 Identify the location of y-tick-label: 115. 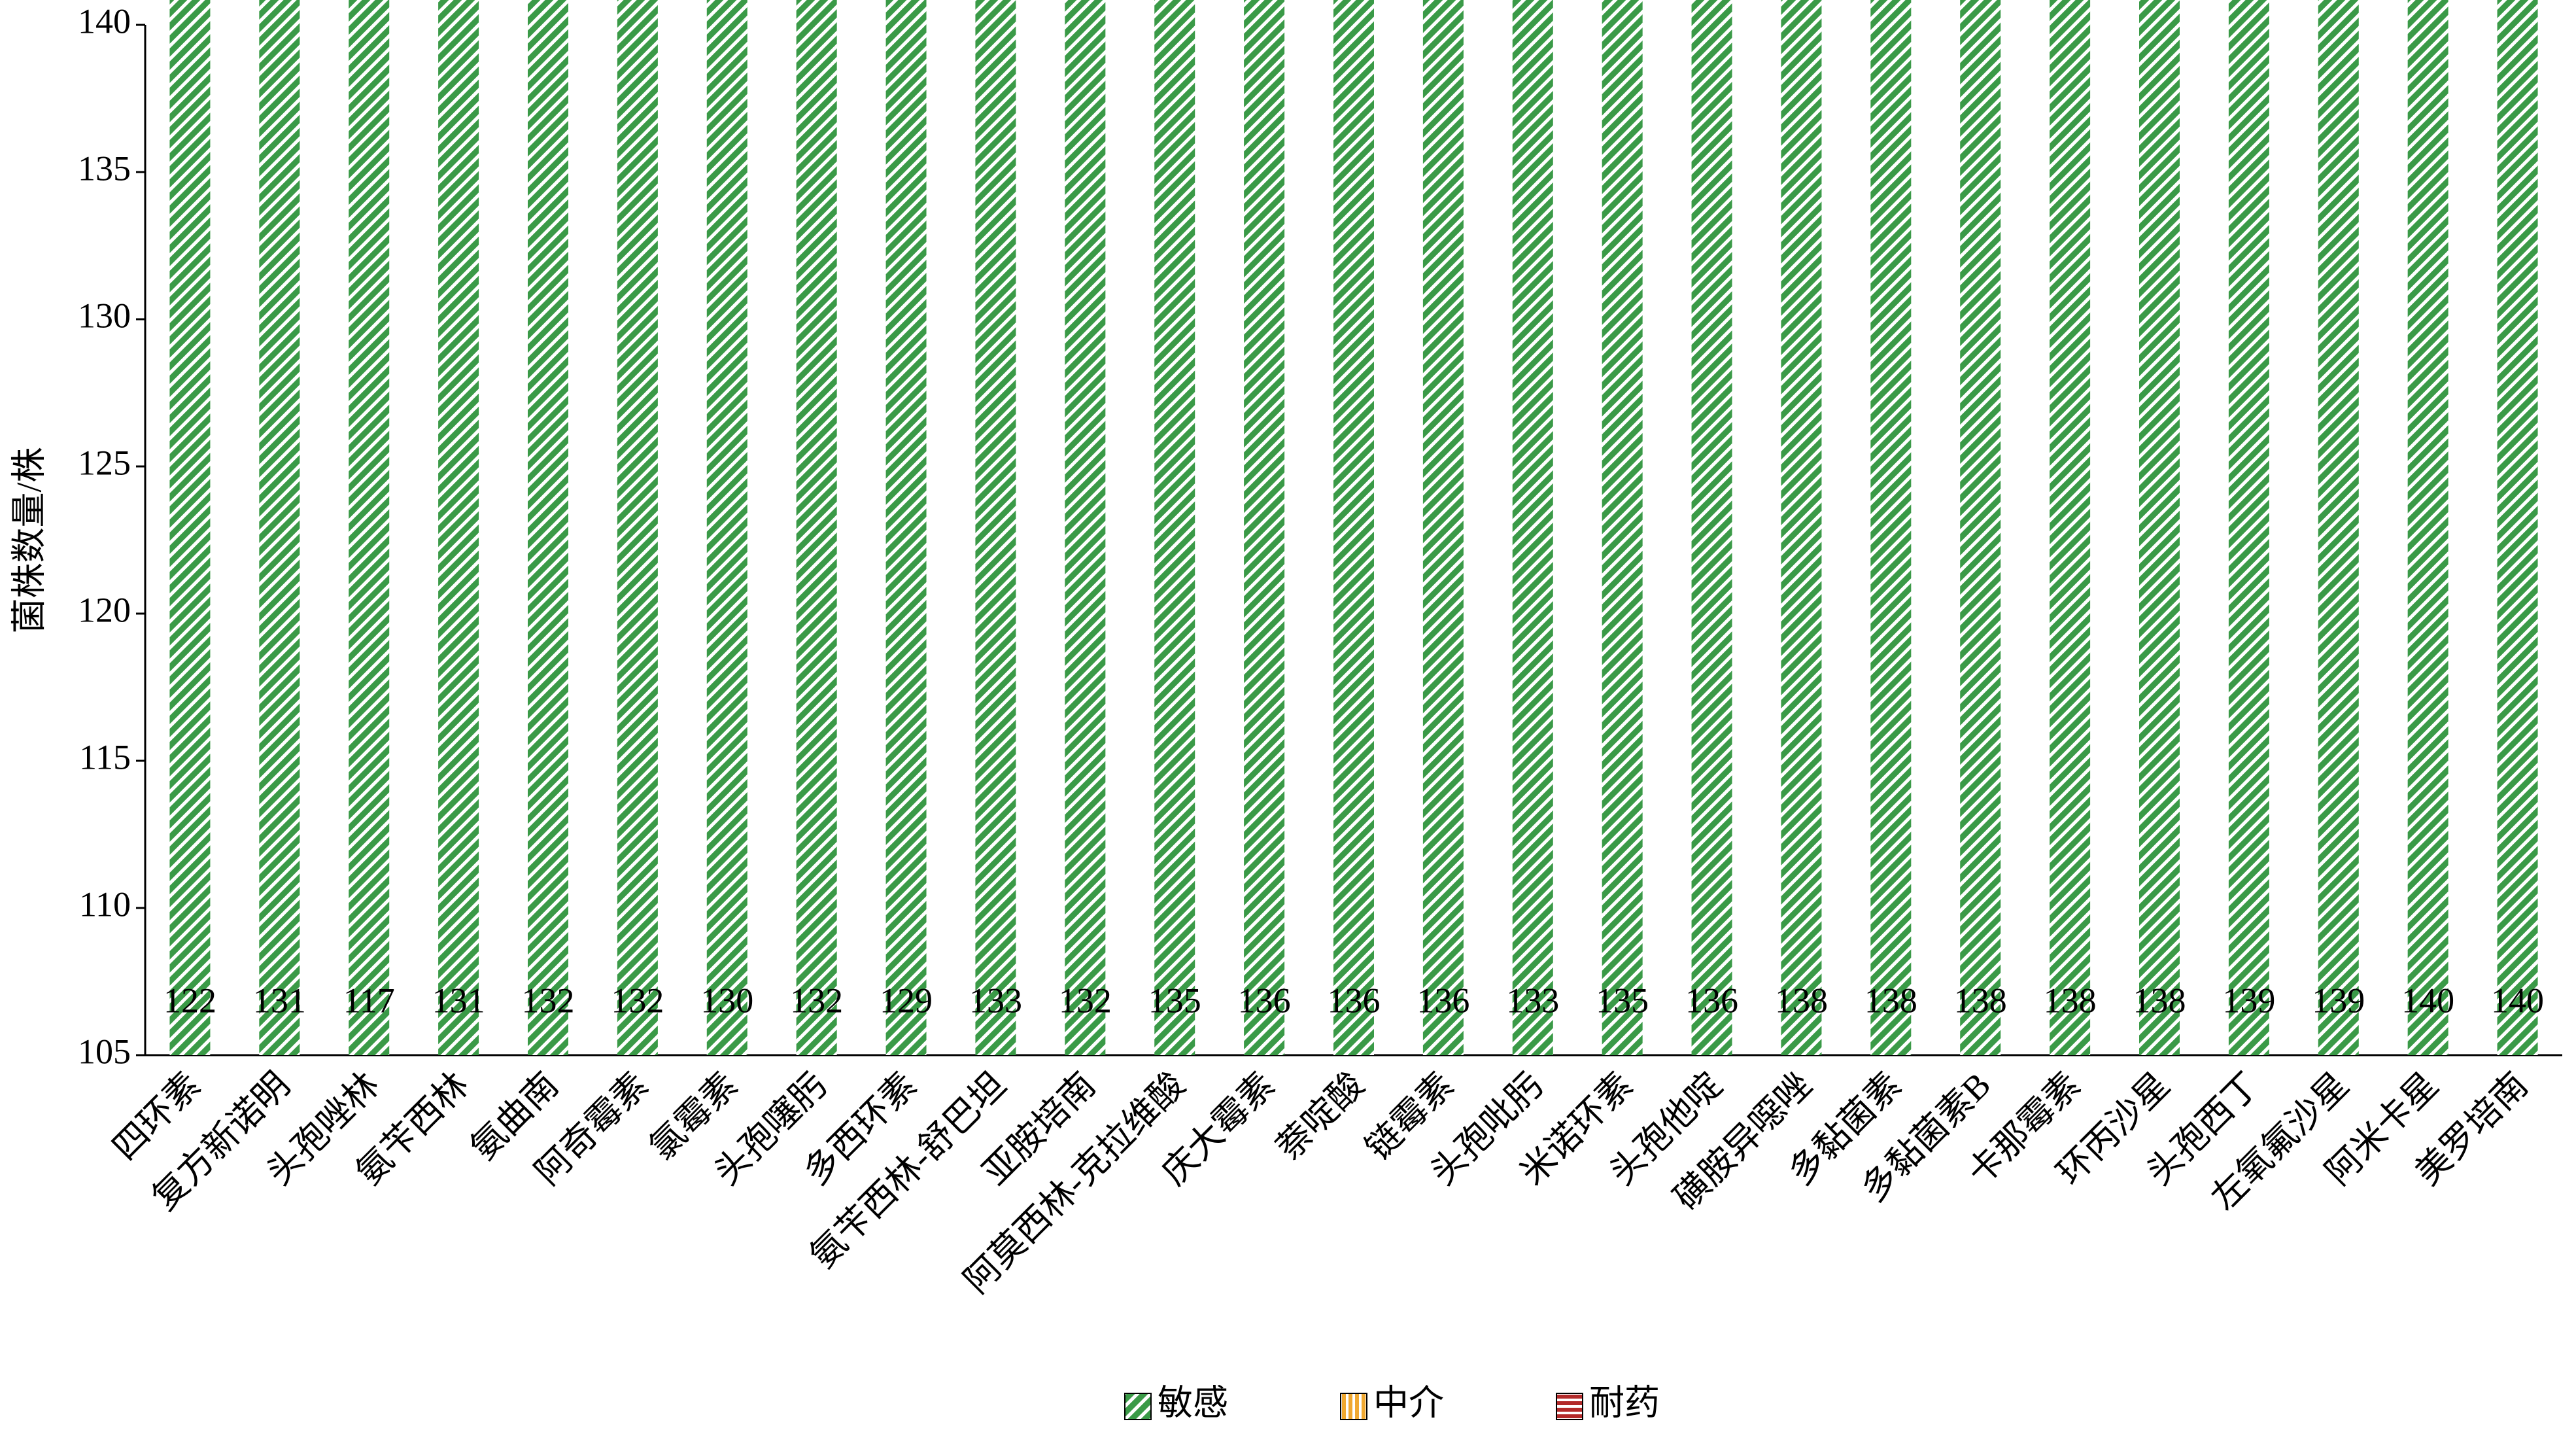
(105, 756).